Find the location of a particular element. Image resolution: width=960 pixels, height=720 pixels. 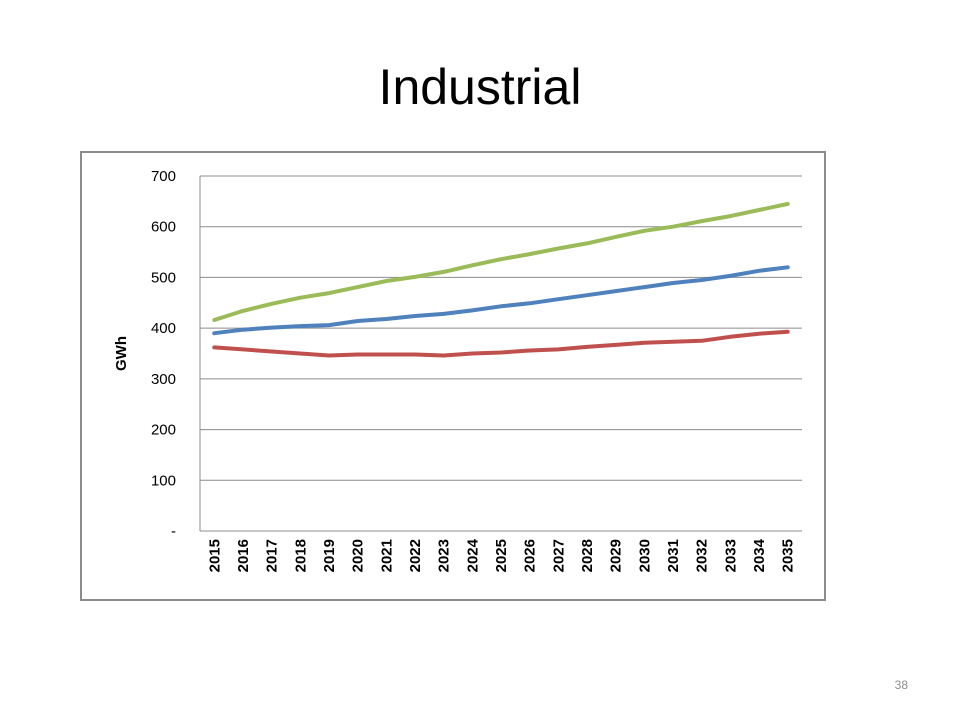

x-tick-label: 2032 is located at coordinates (702, 555).